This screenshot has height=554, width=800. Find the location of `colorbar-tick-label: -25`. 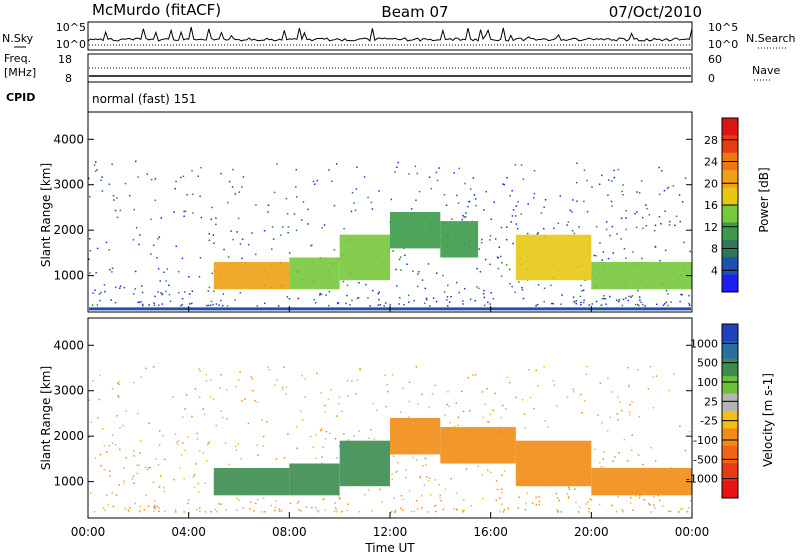

colorbar-tick-label: -25 is located at coordinates (709, 421).